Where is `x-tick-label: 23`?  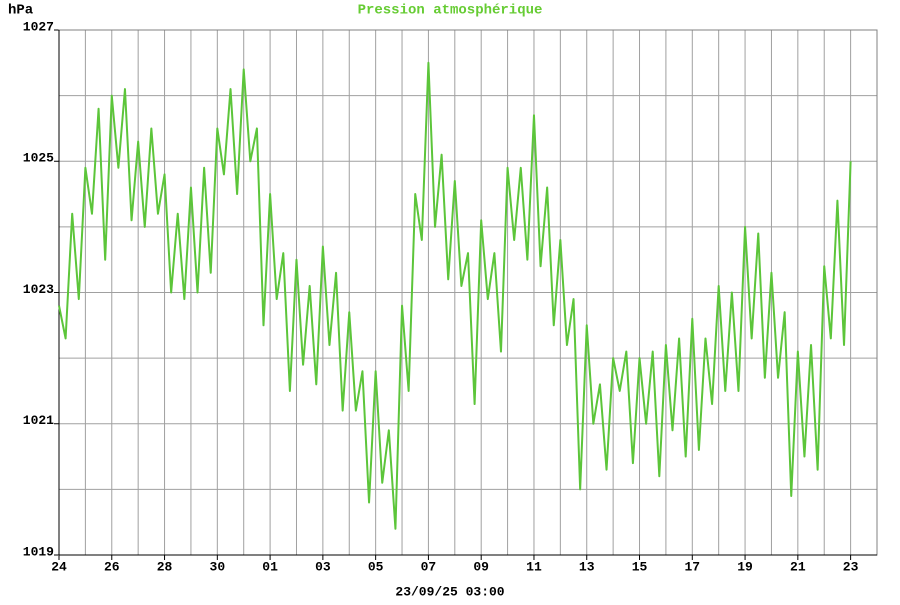 x-tick-label: 23 is located at coordinates (851, 566).